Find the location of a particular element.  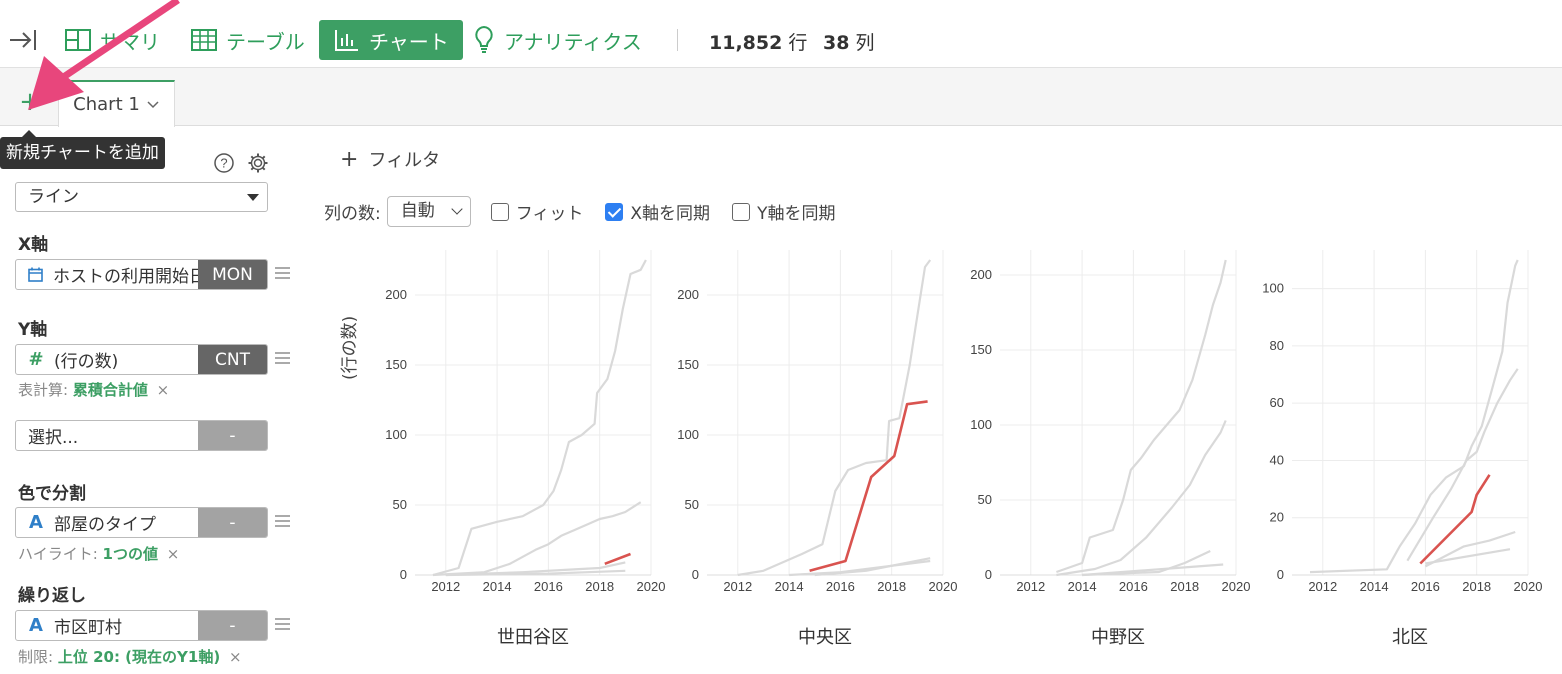

row-count: 11,852 行 is located at coordinates (758, 41).